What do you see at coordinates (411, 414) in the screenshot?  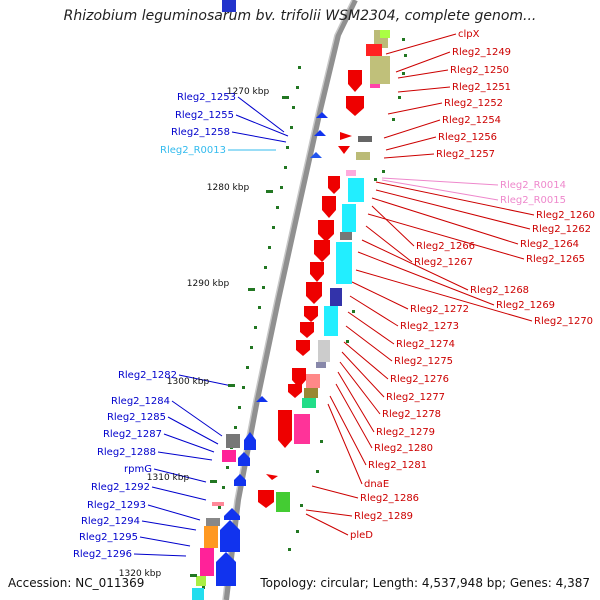 I see `gene-label: Rleg2_1278` at bounding box center [411, 414].